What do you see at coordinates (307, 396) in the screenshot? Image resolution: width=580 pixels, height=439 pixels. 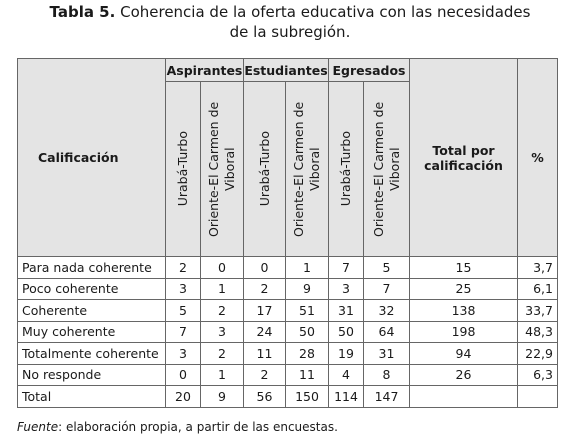 I see `cell: 150` at bounding box center [307, 396].